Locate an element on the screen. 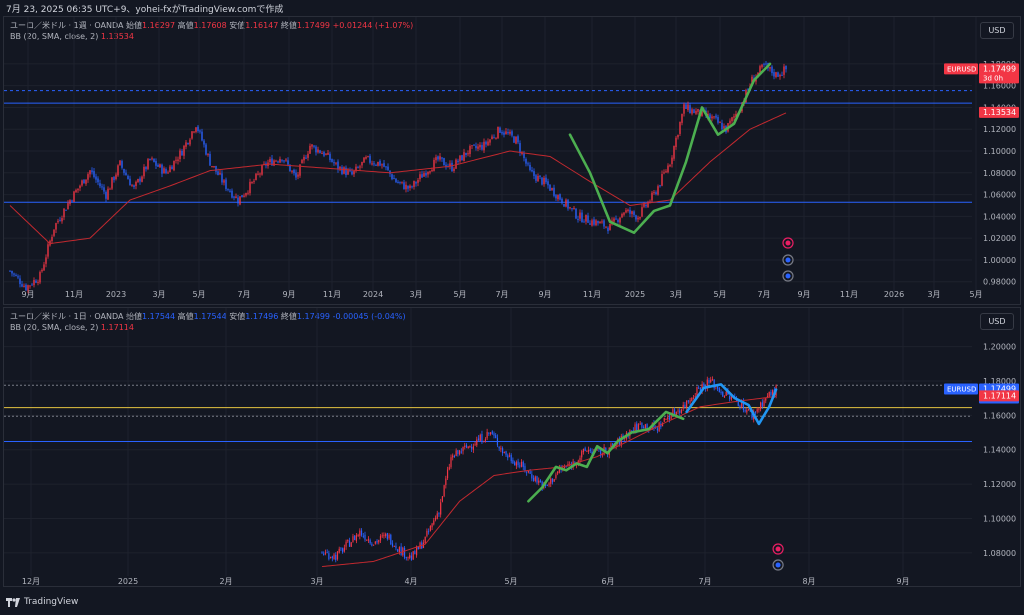 The height and width of the screenshot is (615, 1024). daily-currency-button: USD is located at coordinates (997, 321).